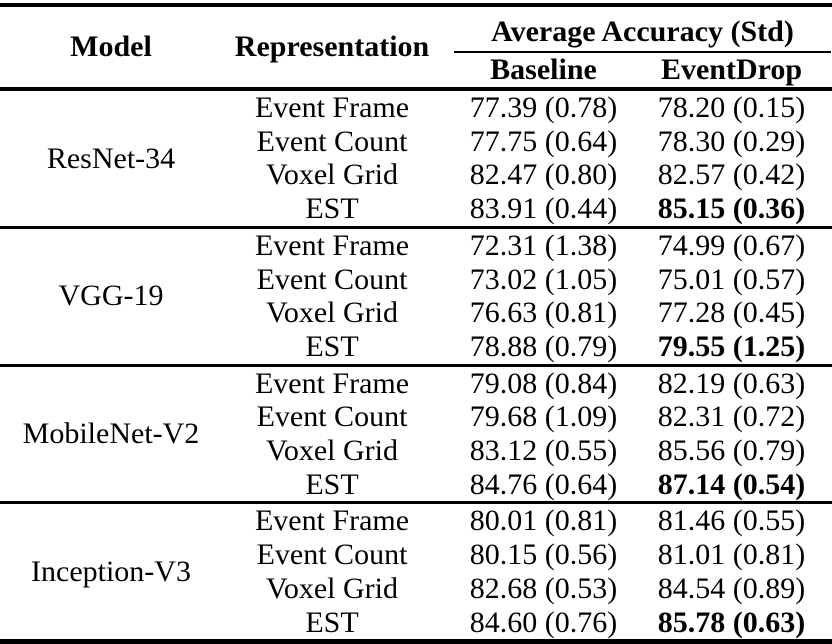 This screenshot has height=644, width=832. Describe the element at coordinates (731, 521) in the screenshot. I see `eventdrop-value-cell: 81.46 (0.55)` at that location.